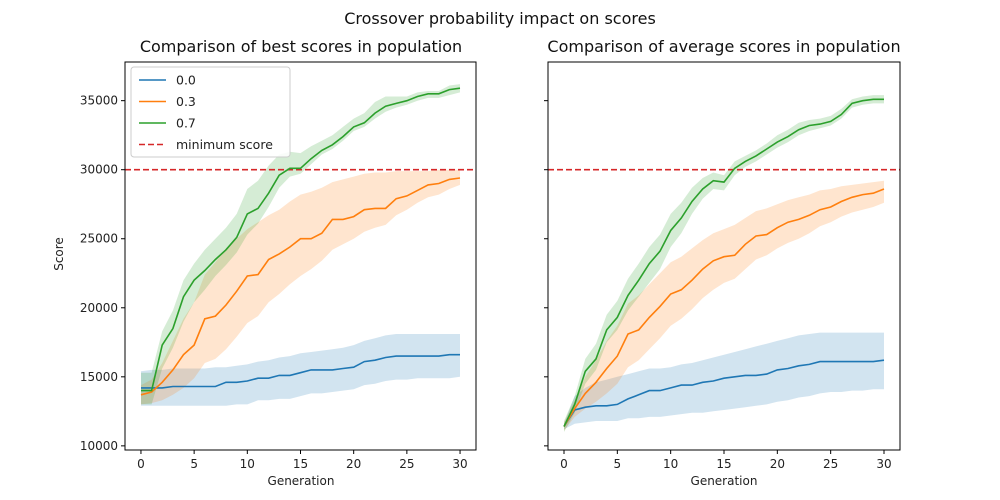 The width and height of the screenshot is (1000, 500). I want to click on legend-label: 0.0, so click(186, 80).